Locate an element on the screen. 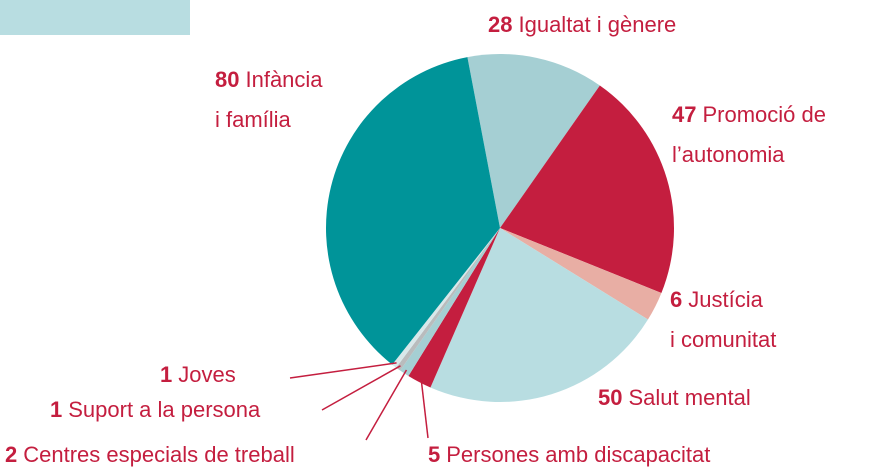 The width and height of the screenshot is (869, 470). slice-name: Salut mental is located at coordinates (689, 397).